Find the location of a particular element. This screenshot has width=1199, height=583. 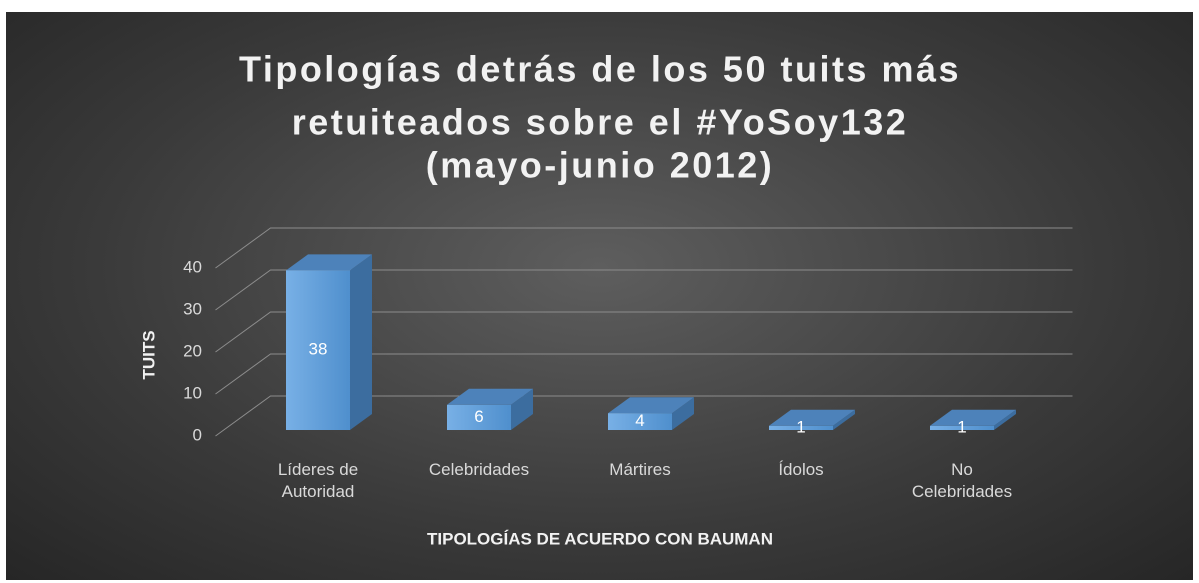

y-tick-label: 10 is located at coordinates (192, 392).